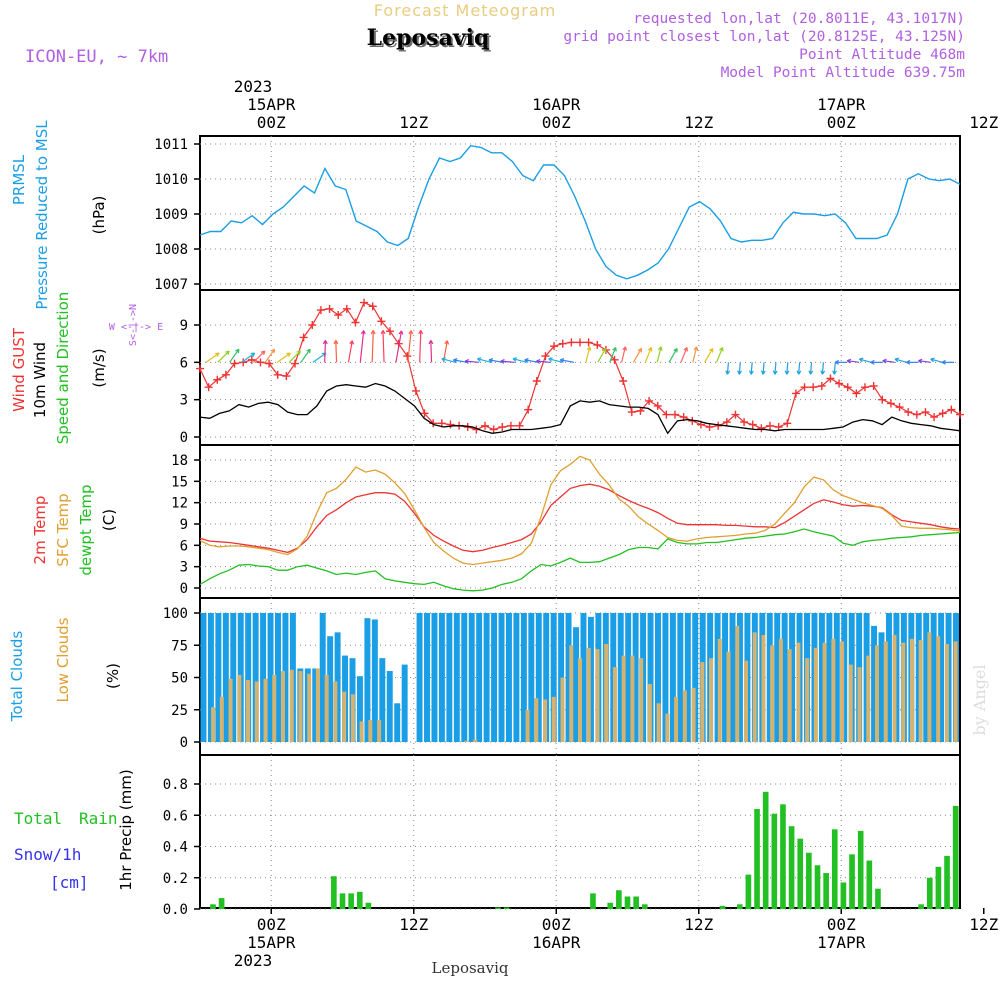  Describe the element at coordinates (175, 785) in the screenshot. I see `y-tick-label: 0.8` at that location.